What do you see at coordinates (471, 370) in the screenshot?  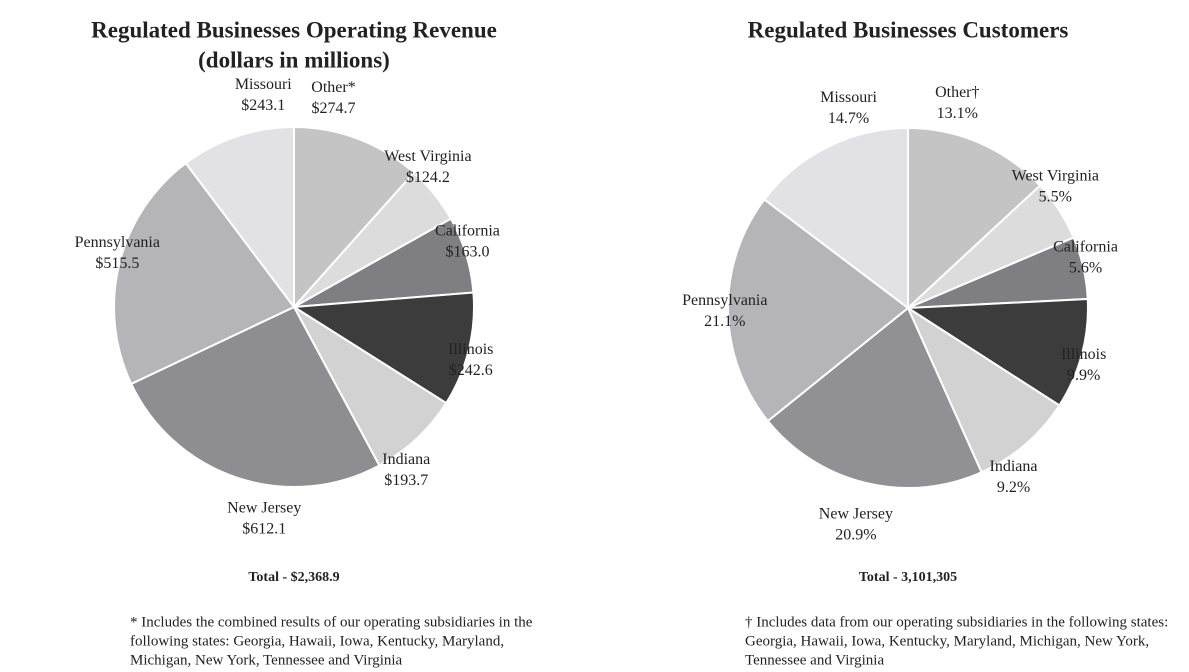 I see `slice-value-label: $242.6` at bounding box center [471, 370].